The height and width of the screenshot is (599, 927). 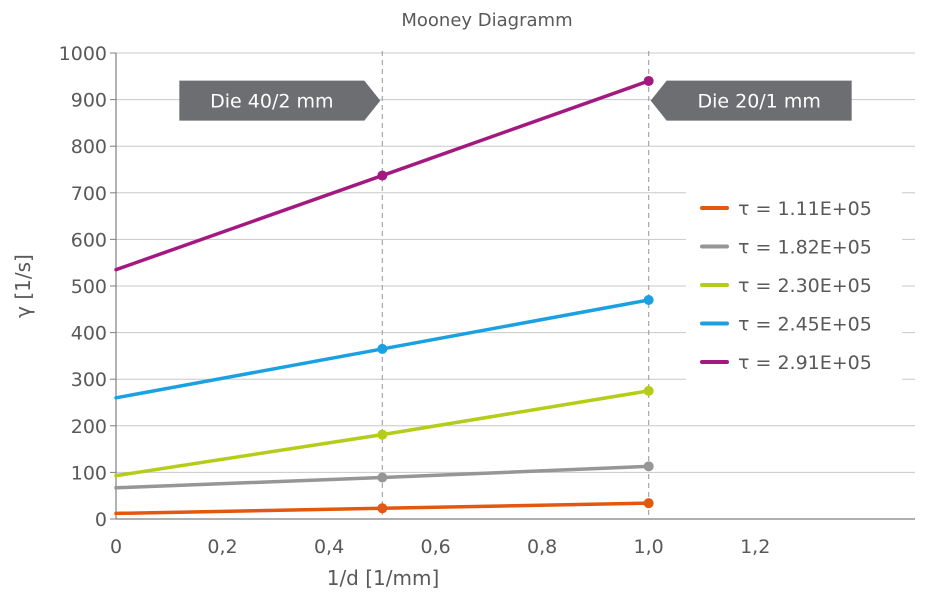 I want to click on x-tick-label-5: 1,0, so click(x=649, y=547).